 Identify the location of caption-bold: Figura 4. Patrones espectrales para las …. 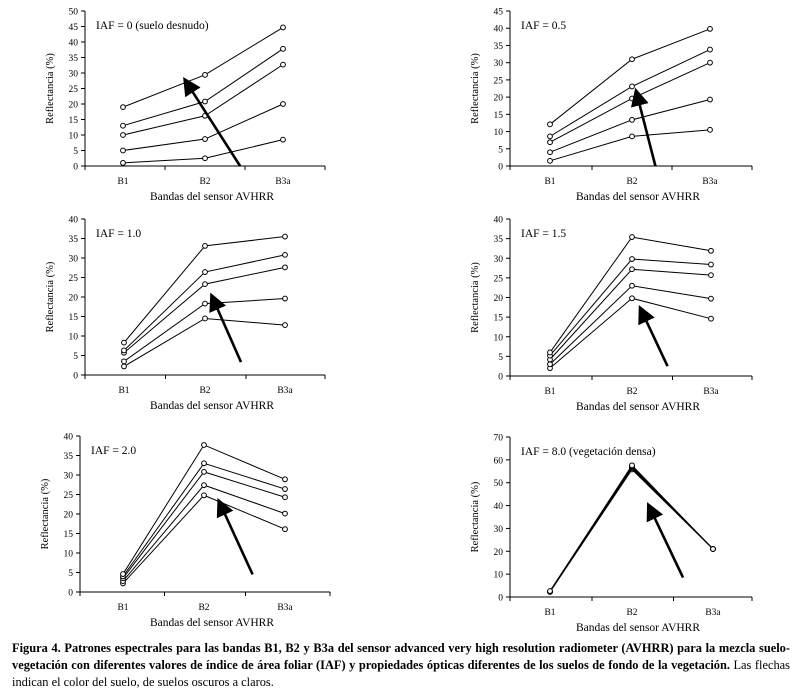
(401, 656).